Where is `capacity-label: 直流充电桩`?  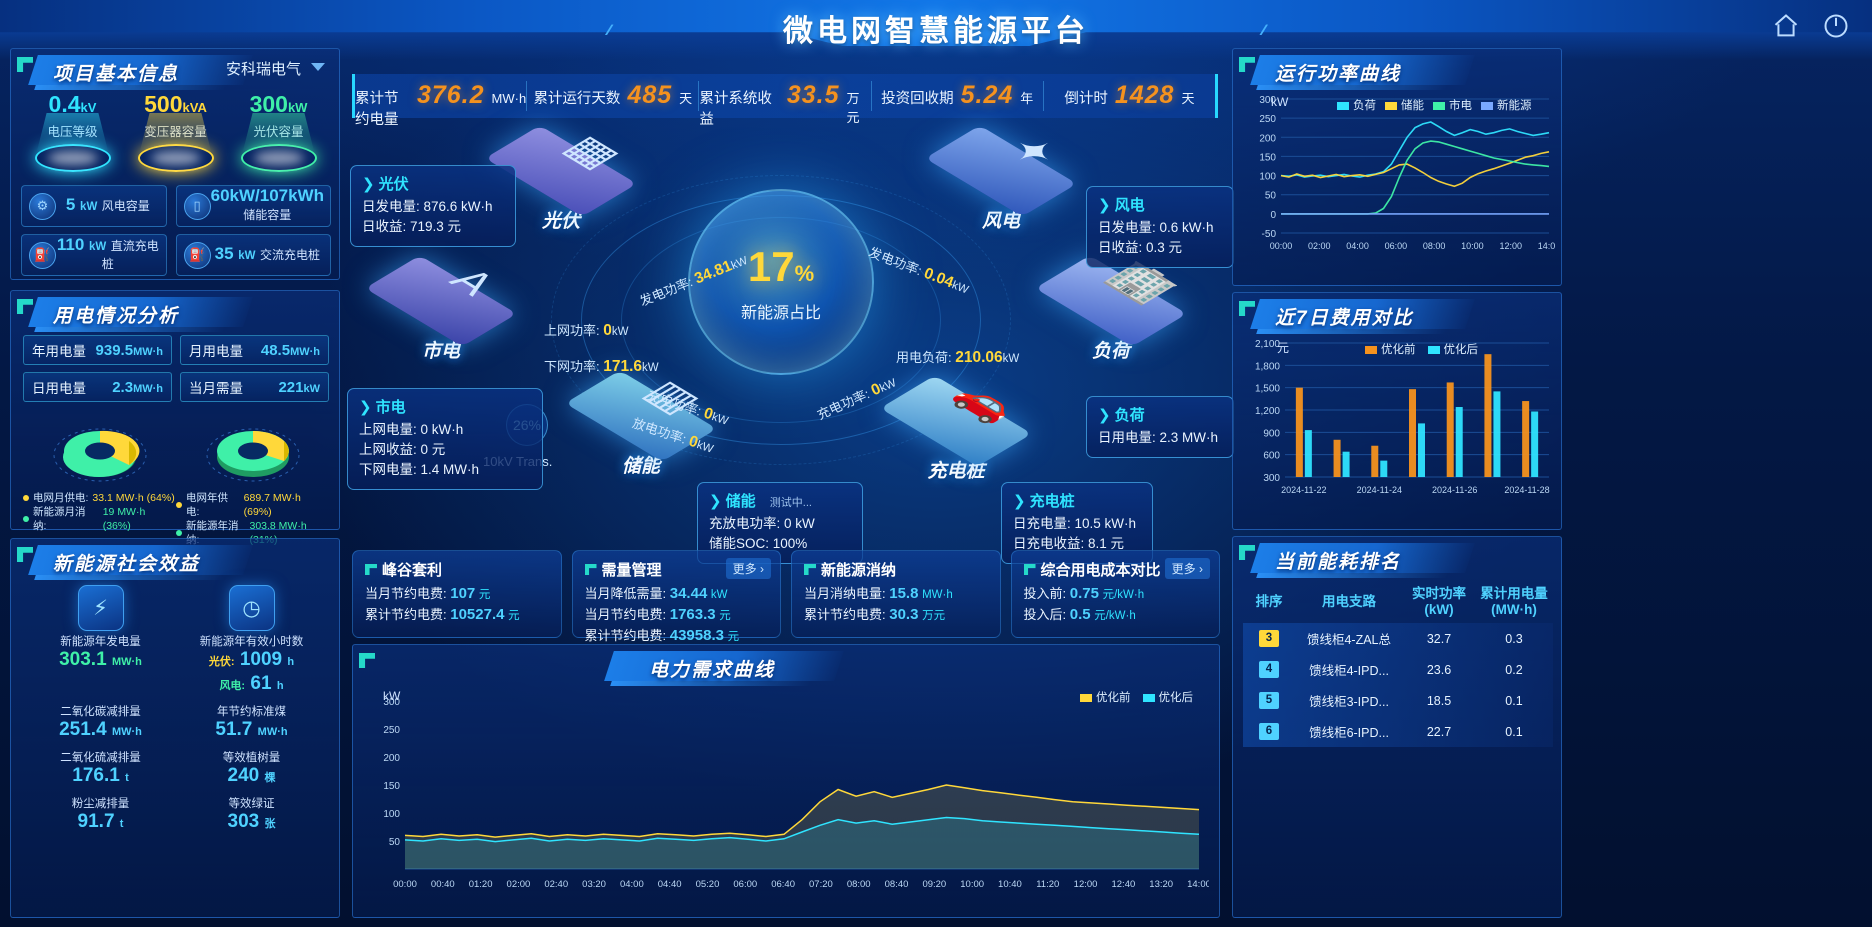
capacity-label: 直流充电桩 is located at coordinates (130, 255).